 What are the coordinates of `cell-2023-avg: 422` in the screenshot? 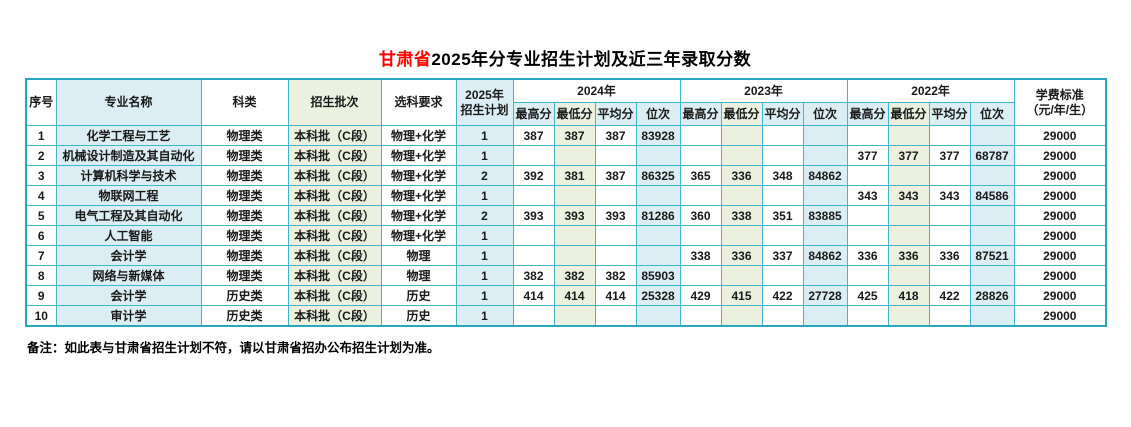 It's located at (782, 295).